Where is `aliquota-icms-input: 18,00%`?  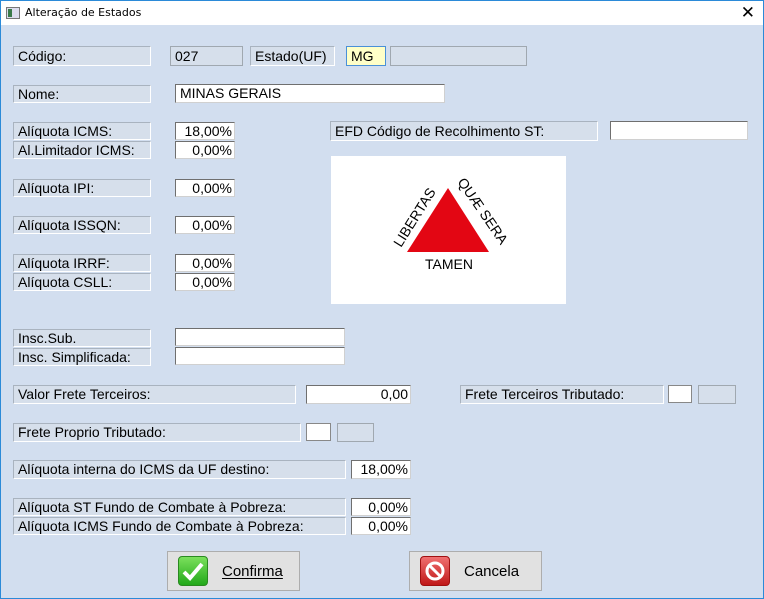
aliquota-icms-input: 18,00% is located at coordinates (205, 131).